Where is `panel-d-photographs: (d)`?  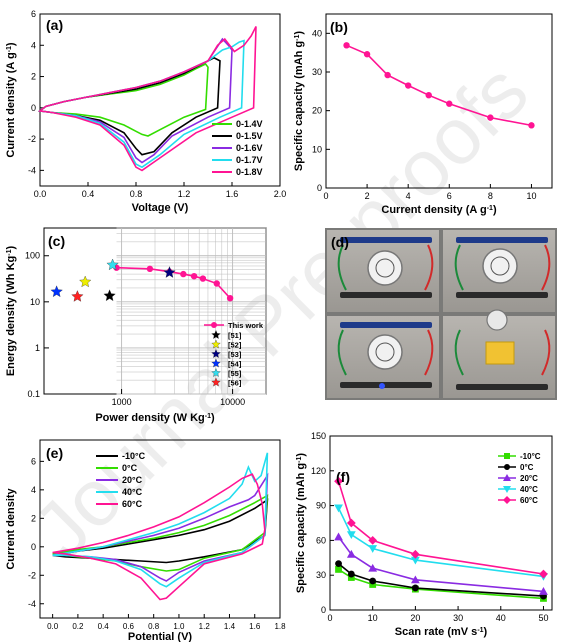 panel-d-photographs: (d) is located at coordinates (441, 314).